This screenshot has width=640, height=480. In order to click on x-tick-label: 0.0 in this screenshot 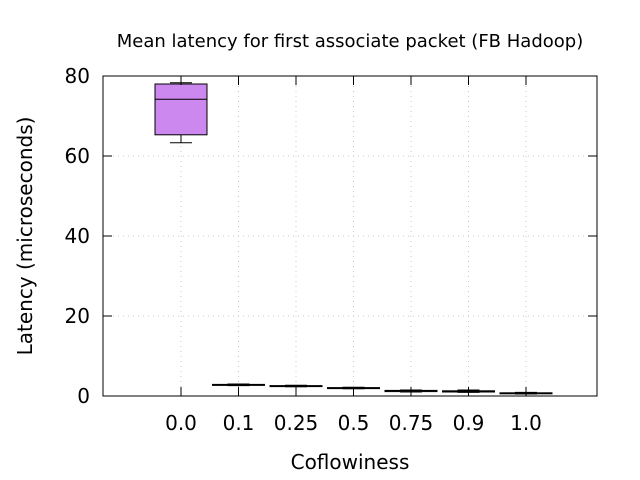, I will do `click(181, 423)`.